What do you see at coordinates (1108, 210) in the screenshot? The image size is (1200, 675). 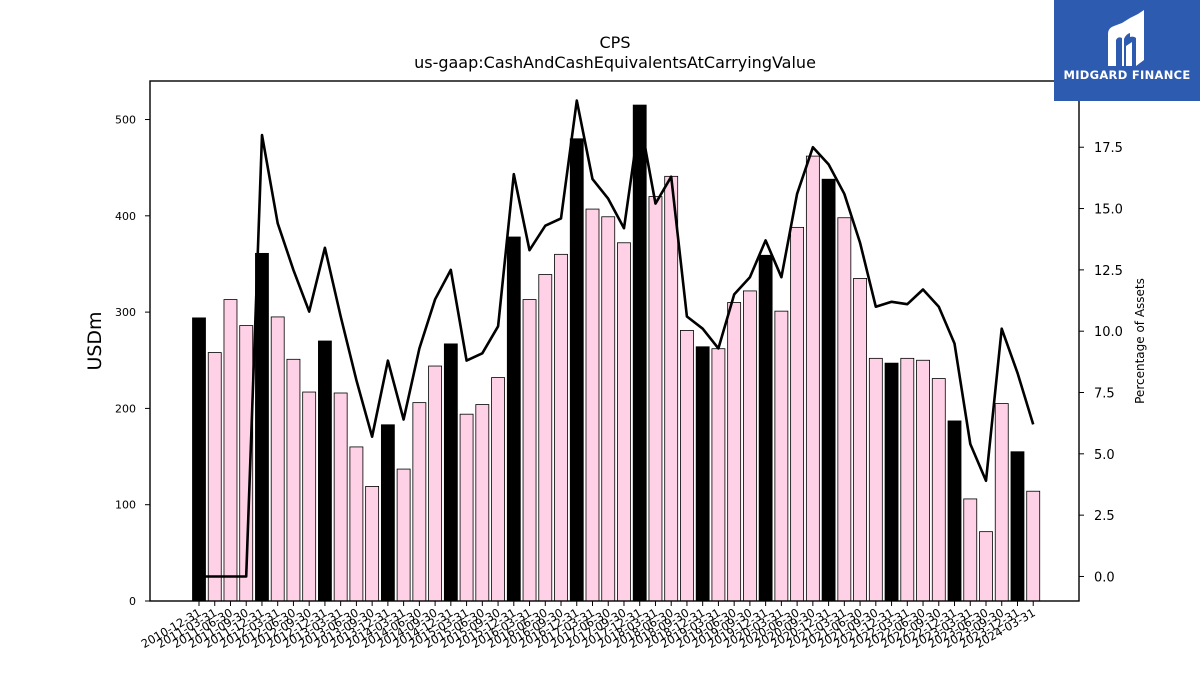 I see `y2-tick-label: 15.0` at bounding box center [1108, 210].